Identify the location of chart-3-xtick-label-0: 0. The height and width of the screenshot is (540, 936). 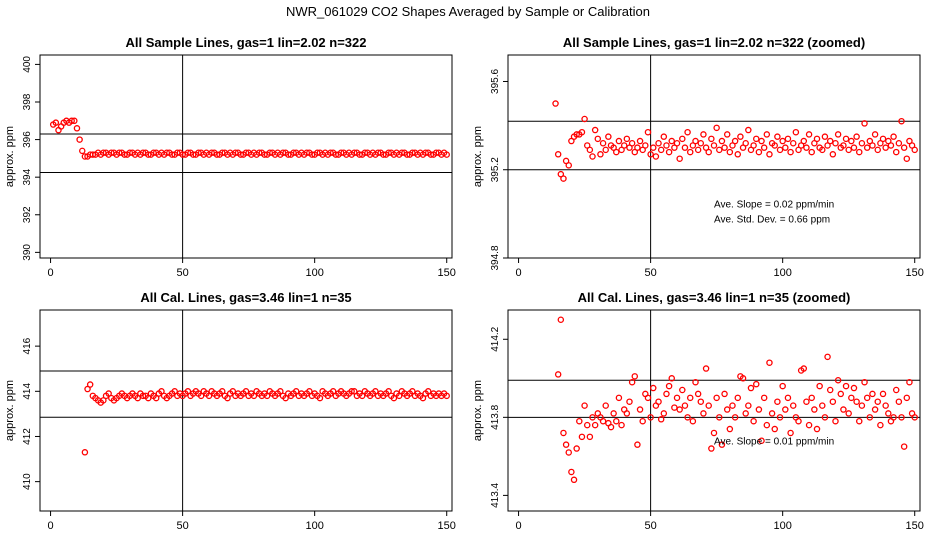
(51, 526).